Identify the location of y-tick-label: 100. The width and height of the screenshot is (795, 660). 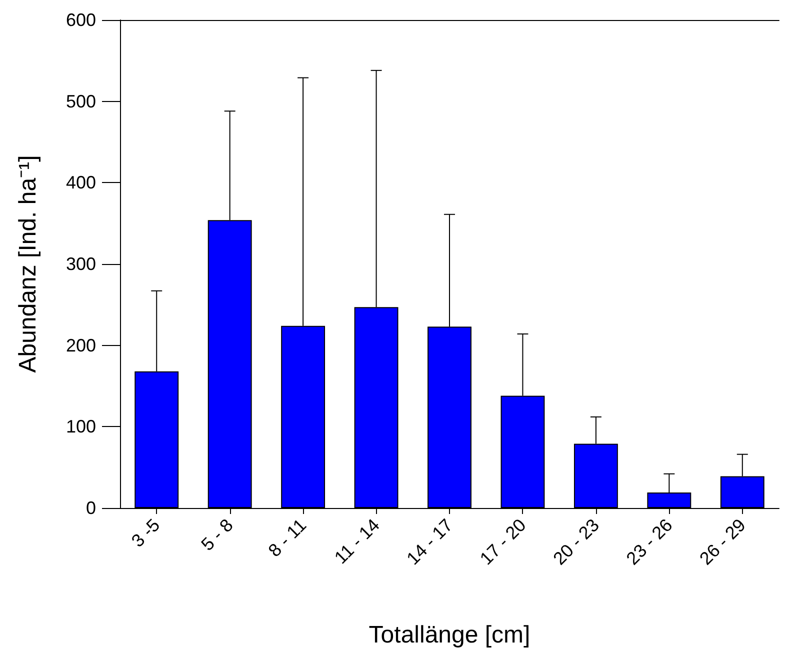
(81, 426).